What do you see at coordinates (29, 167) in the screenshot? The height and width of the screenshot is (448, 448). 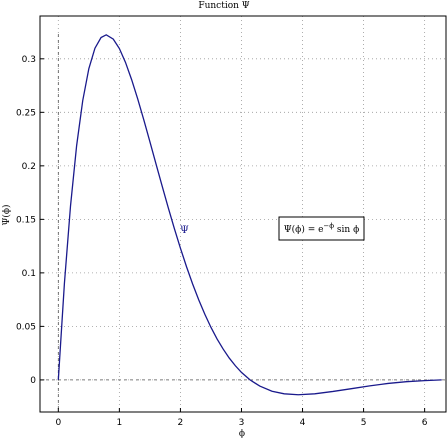 I see `y-tick-label: 0.2` at bounding box center [29, 167].